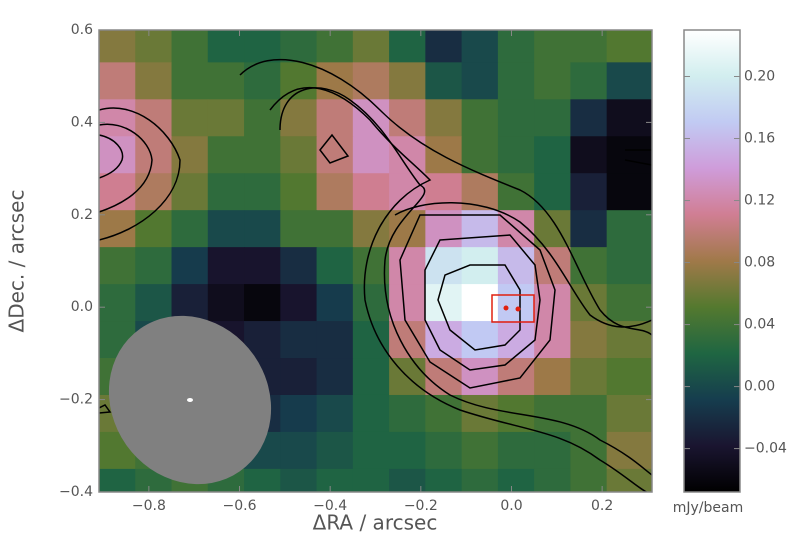 The width and height of the screenshot is (790, 557). What do you see at coordinates (759, 139) in the screenshot?
I see `colorbar-tick-label: 0.16` at bounding box center [759, 139].